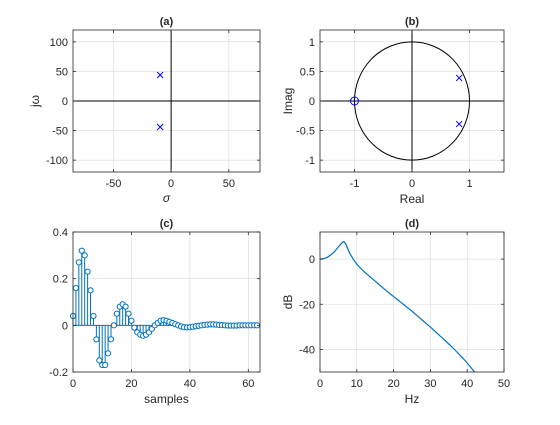 The height and width of the screenshot is (425, 560). Describe the element at coordinates (307, 72) in the screenshot. I see `panel-b-ytick-label: 0.5` at that location.